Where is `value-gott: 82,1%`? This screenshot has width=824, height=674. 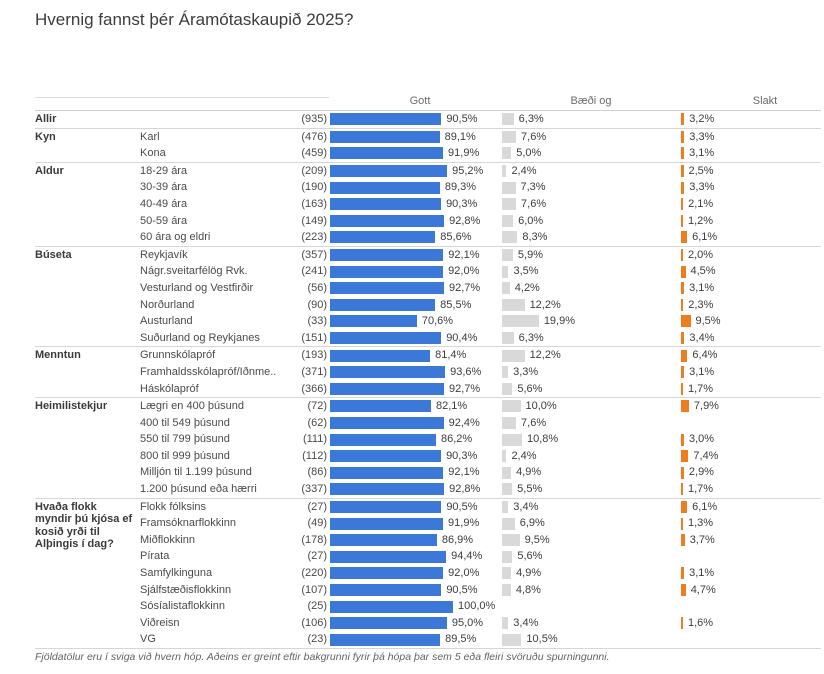 value-gott: 82,1% is located at coordinates (451, 406).